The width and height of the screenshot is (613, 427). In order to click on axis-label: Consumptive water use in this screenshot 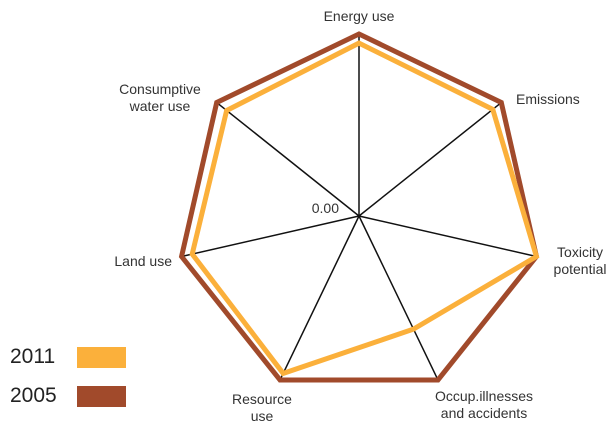, I will do `click(160, 97)`.